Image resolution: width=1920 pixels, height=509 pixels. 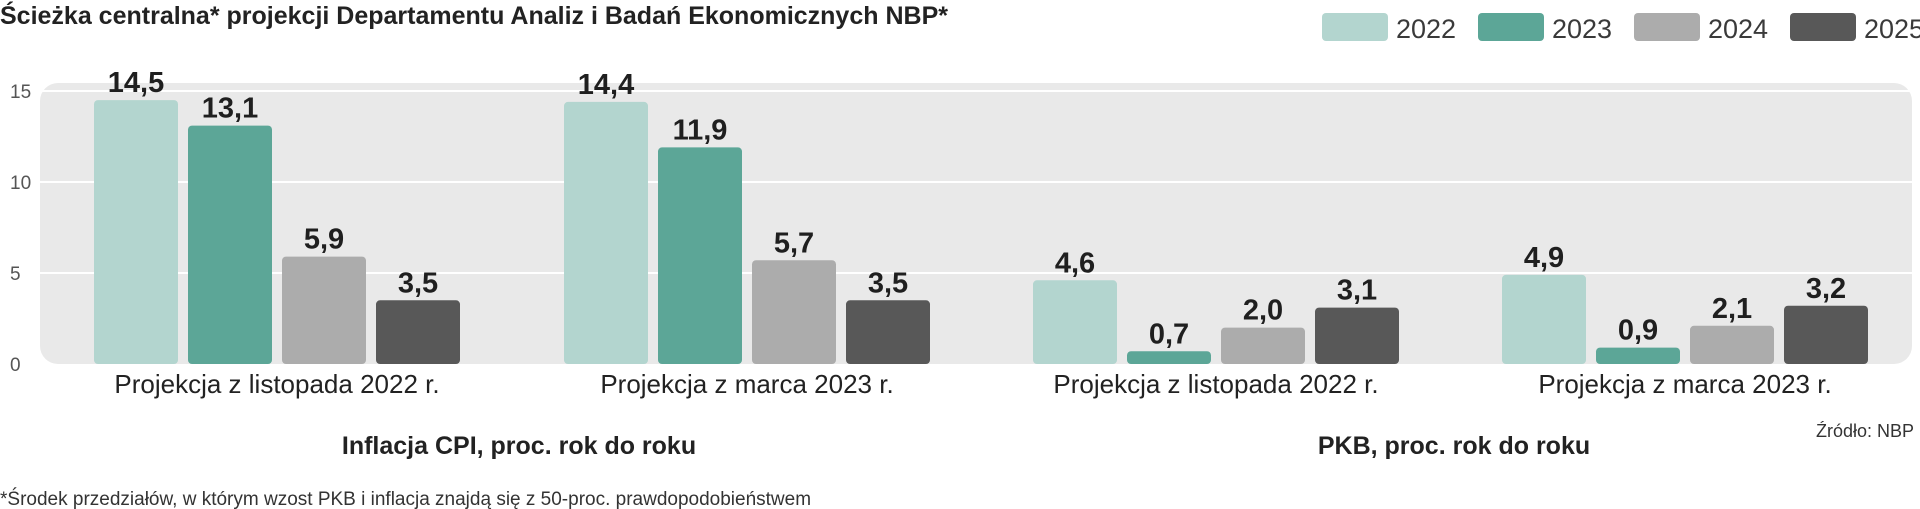 I want to click on data-label: 14,5, so click(x=136, y=83).